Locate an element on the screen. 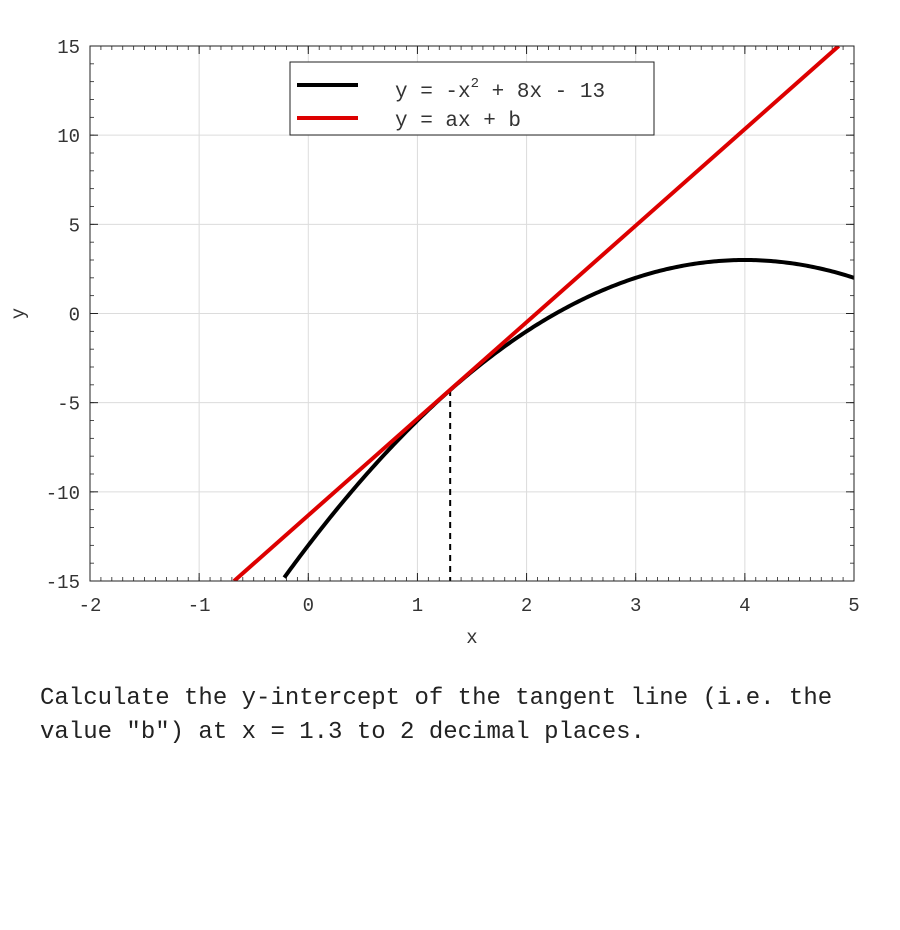 This screenshot has width=900, height=930. y-tick-label: -15 is located at coordinates (63, 583).